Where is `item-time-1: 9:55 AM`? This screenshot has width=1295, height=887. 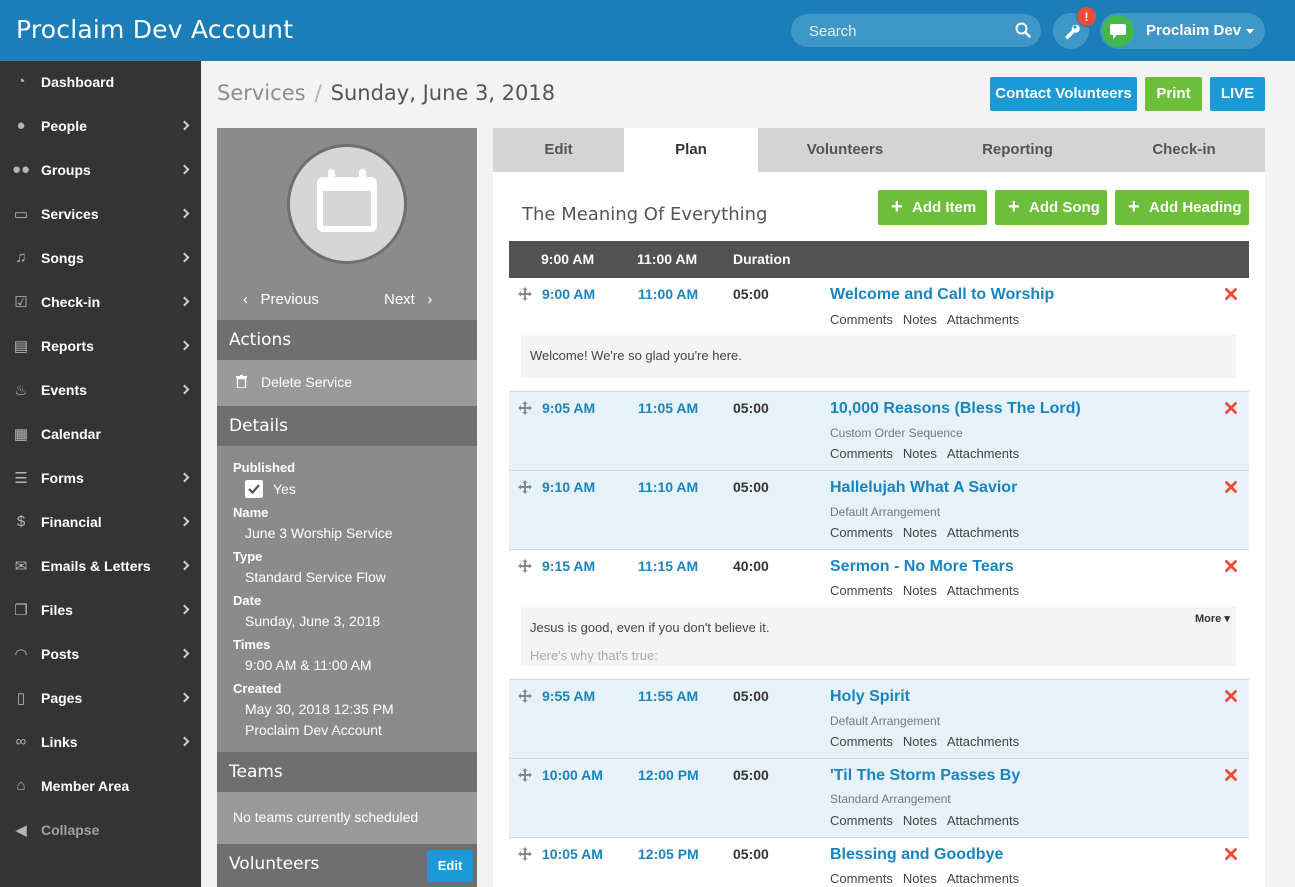
item-time-1: 9:55 AM is located at coordinates (569, 696).